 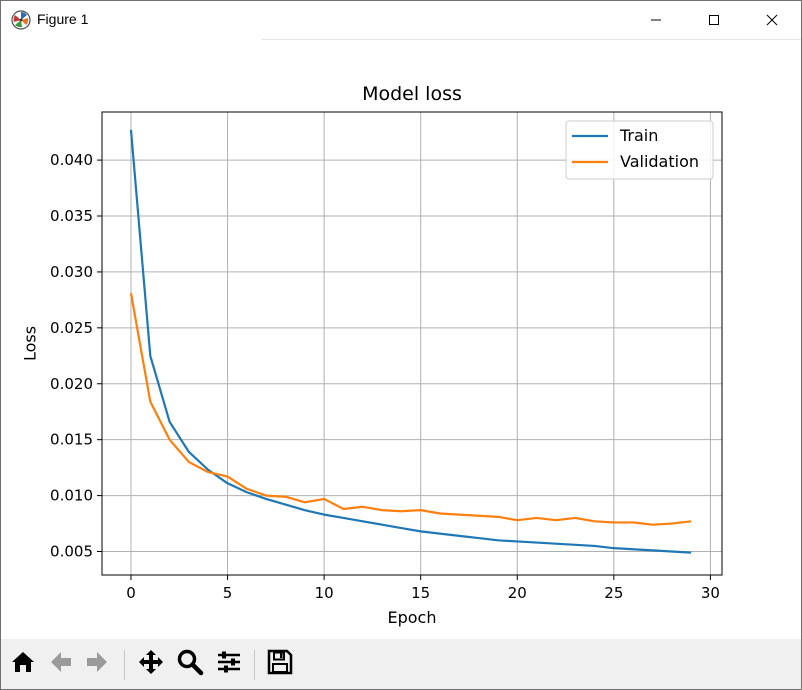 I want to click on y-tick-label: 0.025, so click(x=71, y=328).